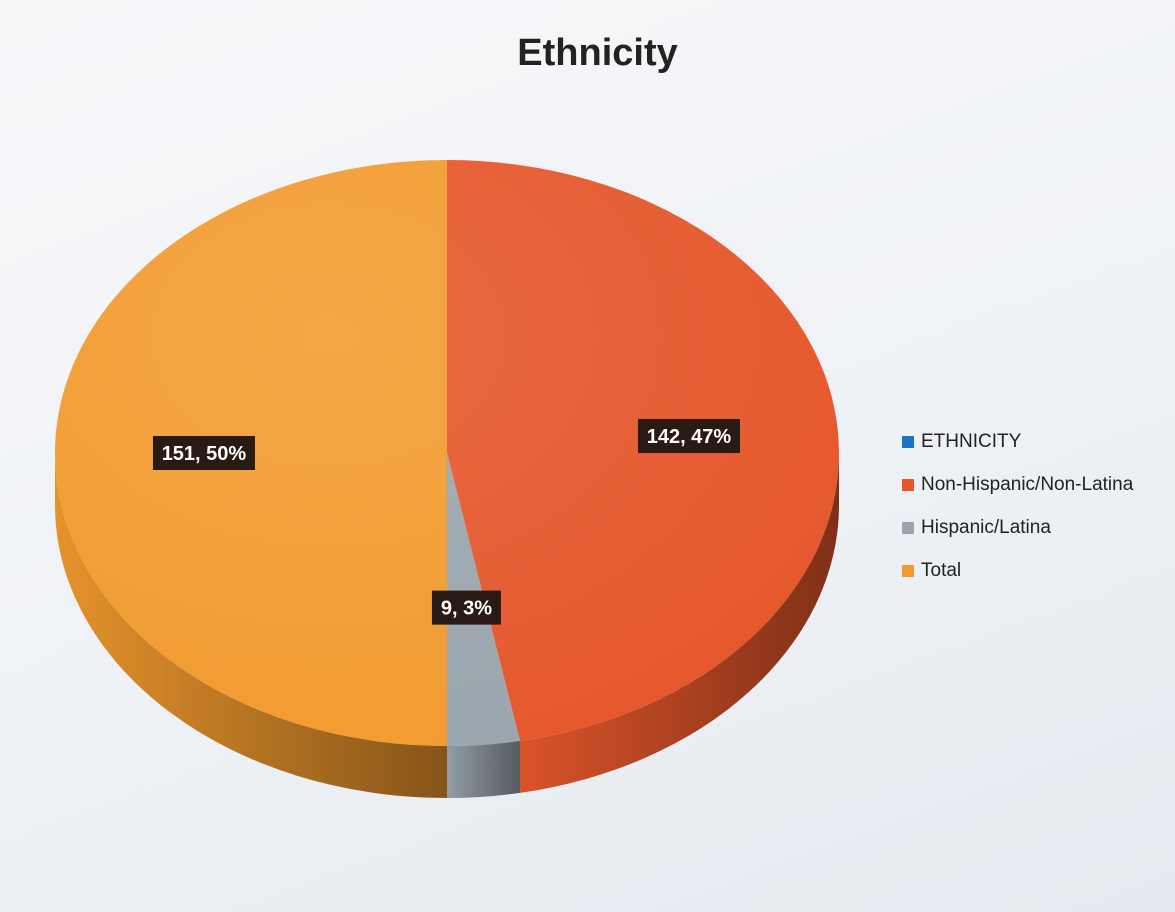  I want to click on legend-item: Hispanic/Latina, so click(1017, 527).